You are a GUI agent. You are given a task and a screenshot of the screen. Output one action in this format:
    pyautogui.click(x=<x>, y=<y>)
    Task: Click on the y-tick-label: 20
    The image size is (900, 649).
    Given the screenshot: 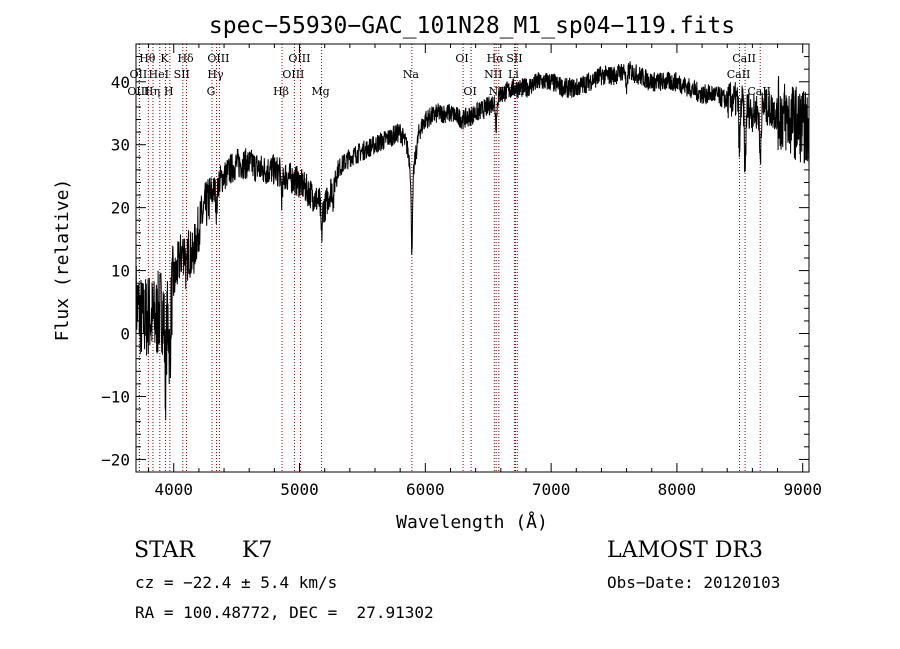 What is the action you would take?
    pyautogui.click(x=120, y=208)
    